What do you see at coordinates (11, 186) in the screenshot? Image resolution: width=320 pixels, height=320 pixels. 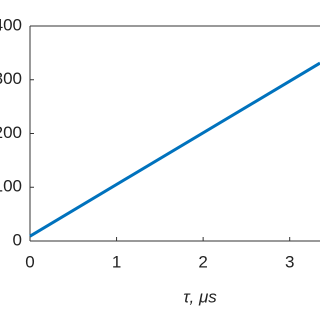 I see `y-tick-label: 100` at bounding box center [11, 186].